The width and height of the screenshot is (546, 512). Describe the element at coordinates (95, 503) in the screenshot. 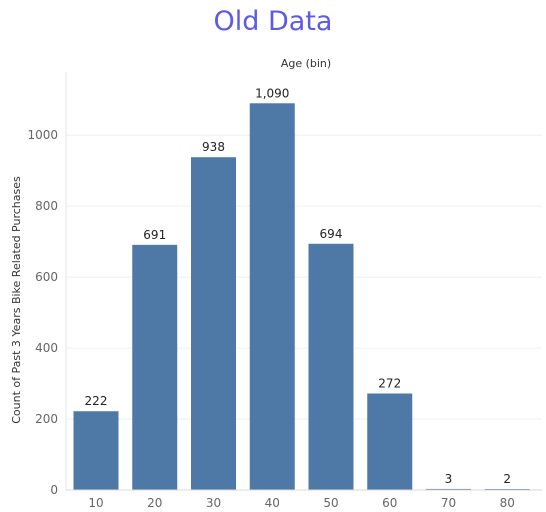

I see `x-tick-label: 10` at that location.